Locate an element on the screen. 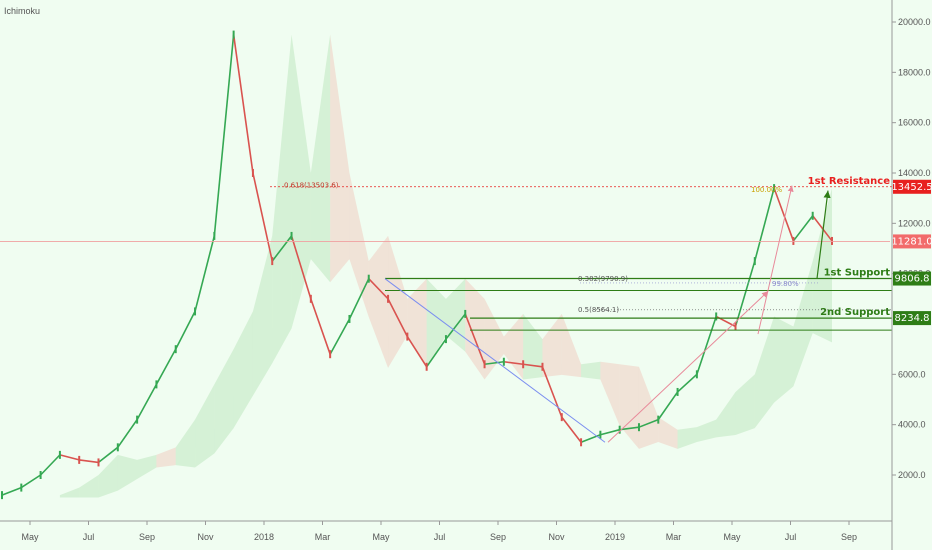  y-tick-label: 12000.0 is located at coordinates (914, 223).